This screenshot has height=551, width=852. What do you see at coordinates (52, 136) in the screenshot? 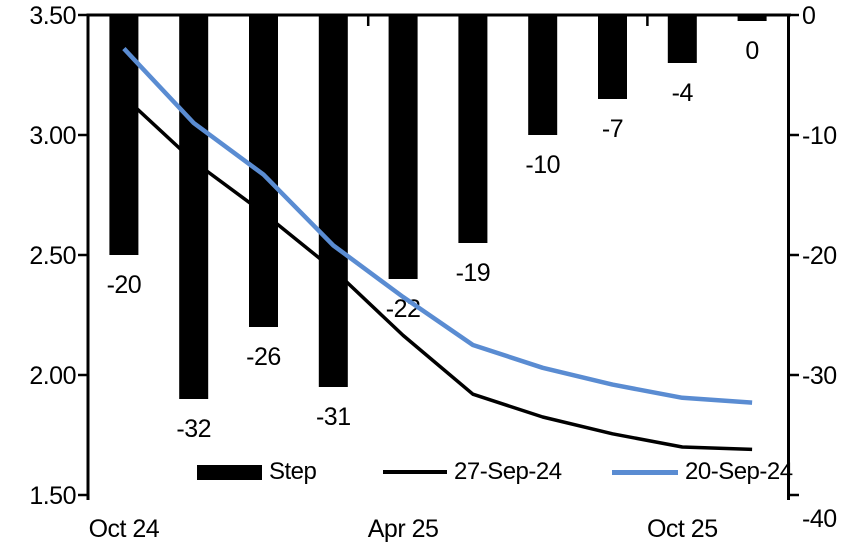
I see `left-axis-tick-label: 3.00` at bounding box center [52, 136].